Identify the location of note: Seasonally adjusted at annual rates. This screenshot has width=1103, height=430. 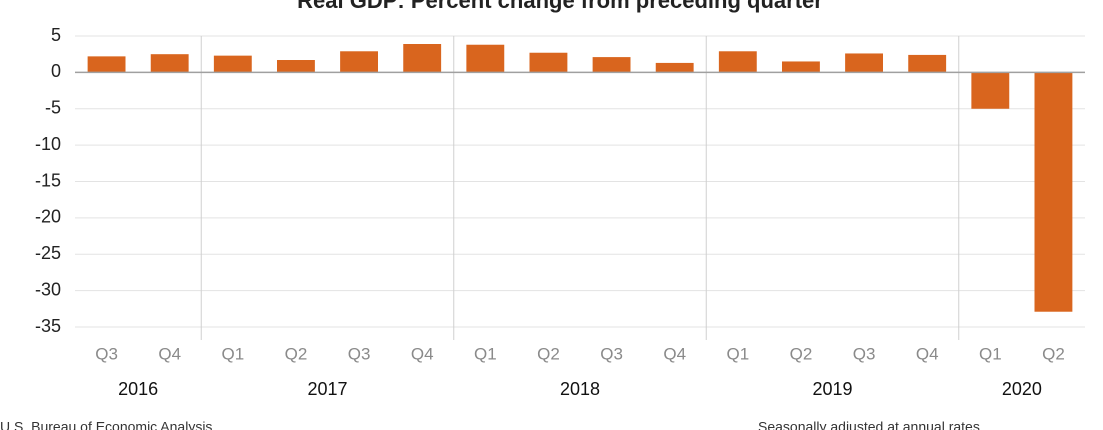
(869, 424).